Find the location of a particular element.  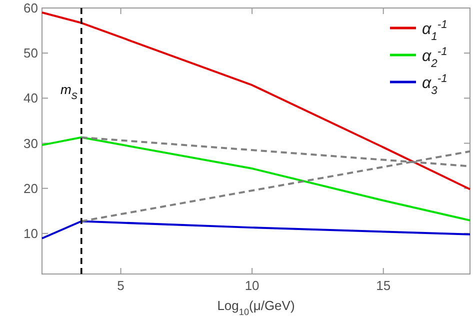

x-tick-label: 5 is located at coordinates (120, 285).